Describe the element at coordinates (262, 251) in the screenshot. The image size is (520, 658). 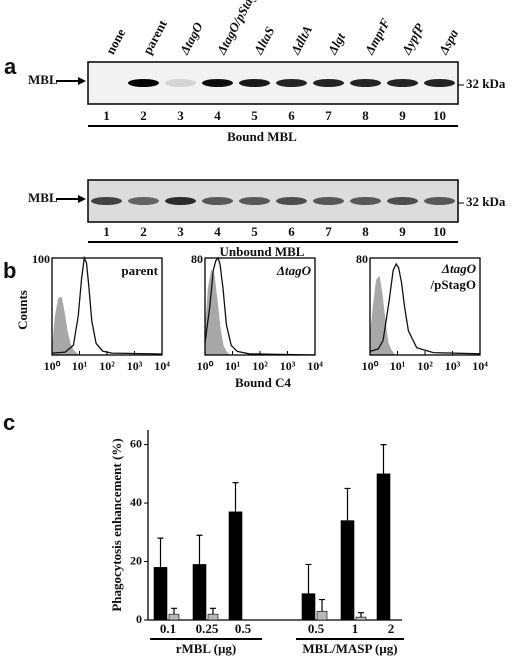
I see `blot-title: Unbound MBL` at that location.